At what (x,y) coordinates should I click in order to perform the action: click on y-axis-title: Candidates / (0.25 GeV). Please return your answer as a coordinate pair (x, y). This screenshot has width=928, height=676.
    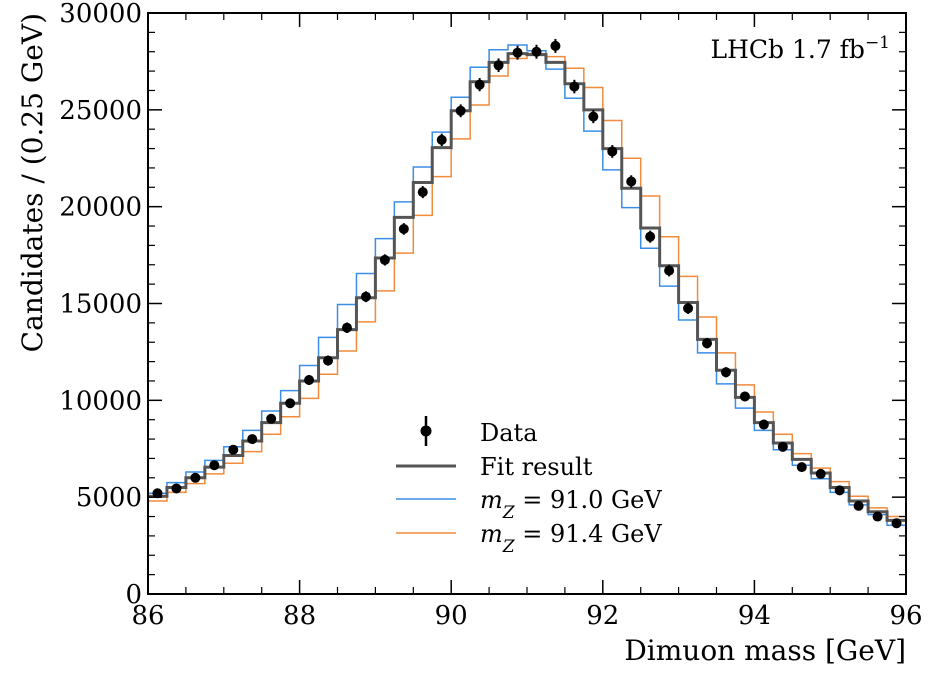
    Looking at the image, I should click on (32, 182).